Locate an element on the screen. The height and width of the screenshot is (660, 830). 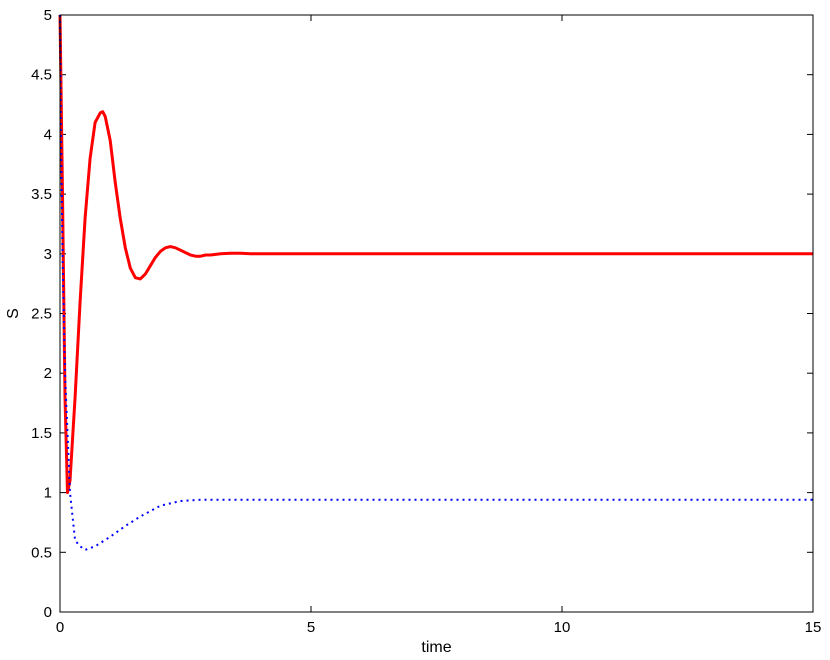
y-tick-label: 4.5 is located at coordinates (41, 75).